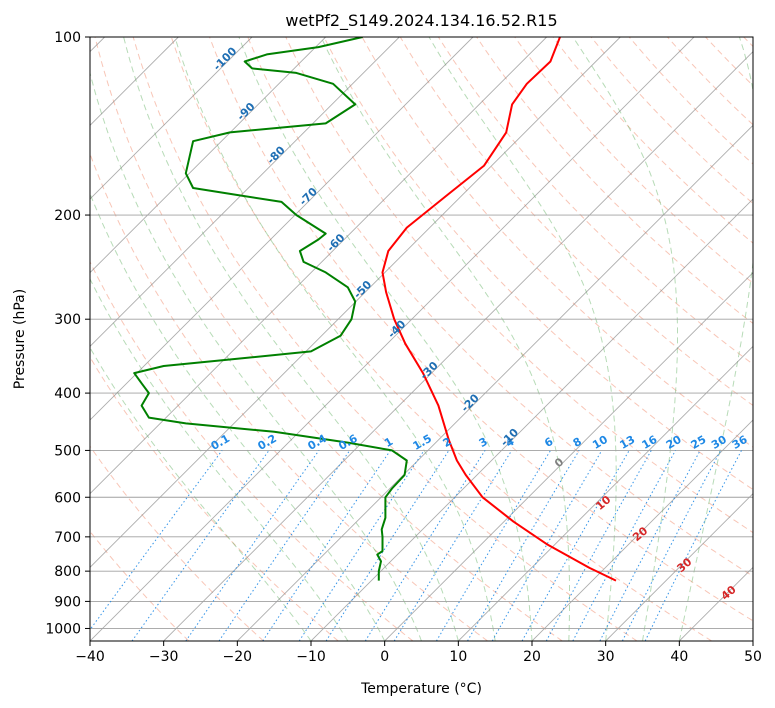 The width and height of the screenshot is (775, 708). What do you see at coordinates (606, 657) in the screenshot?
I see `x-tick-label: 30` at bounding box center [606, 657].